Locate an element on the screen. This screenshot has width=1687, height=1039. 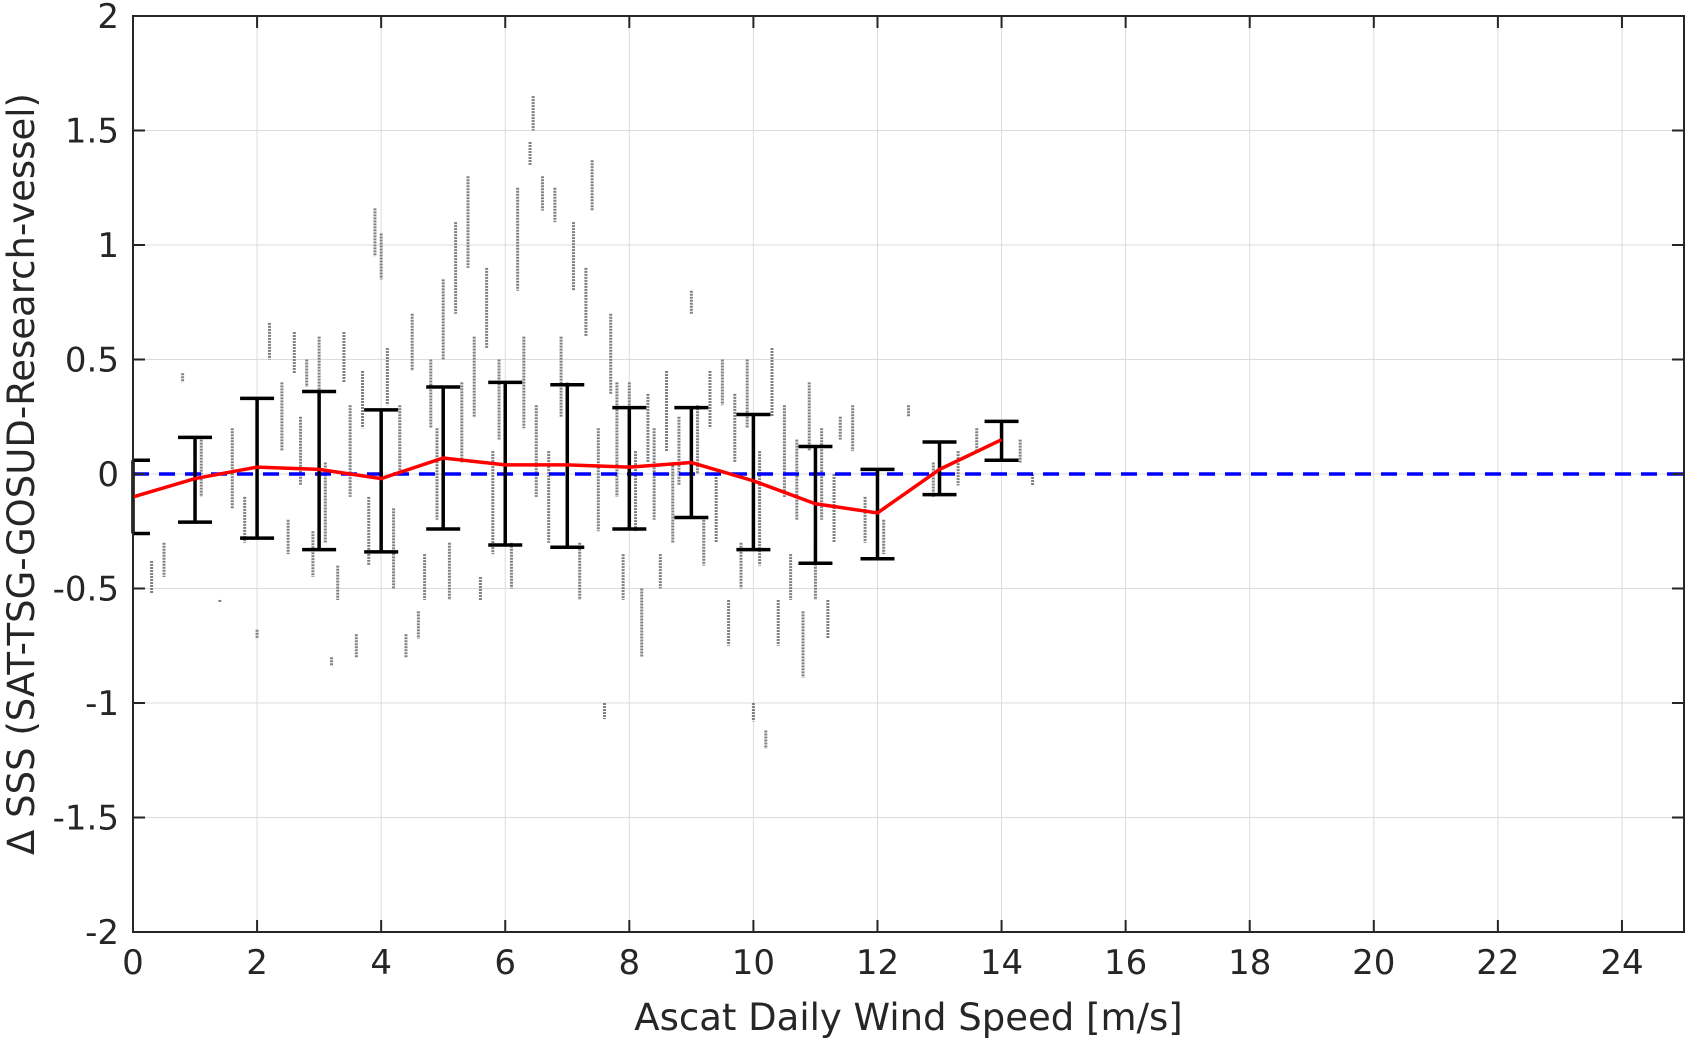
x-tick-label: 12 is located at coordinates (877, 963).